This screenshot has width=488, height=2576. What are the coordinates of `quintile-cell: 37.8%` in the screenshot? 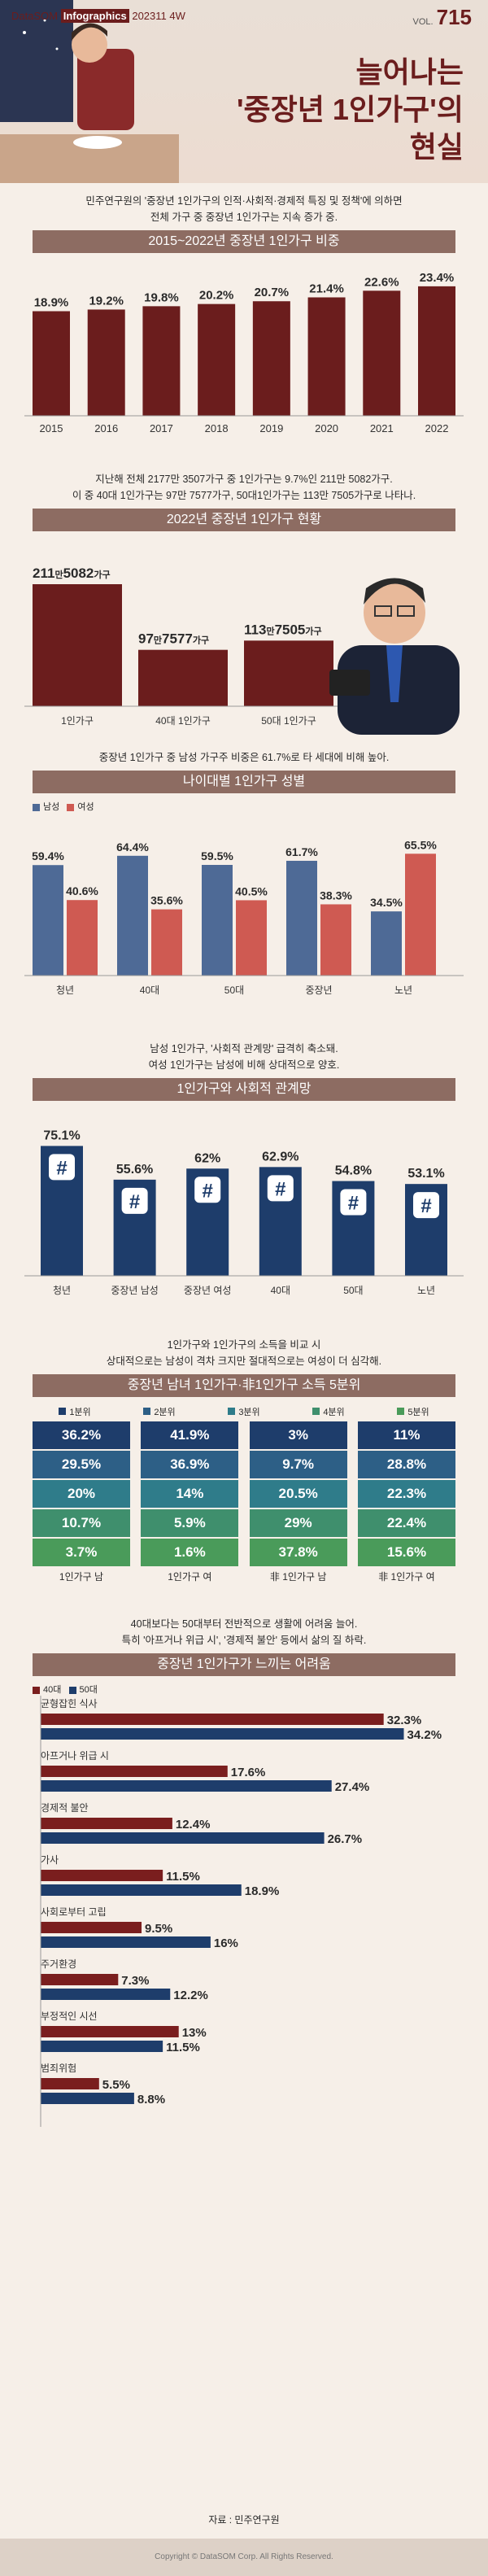 It's located at (298, 1552).